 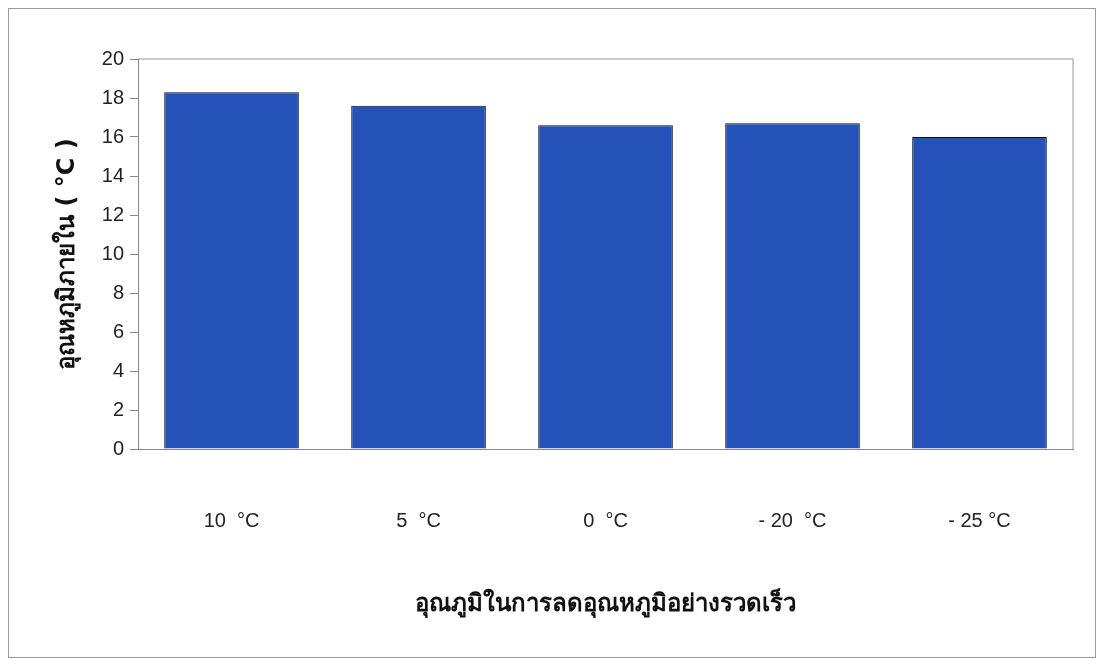 What do you see at coordinates (118, 330) in the screenshot?
I see `y-tick-label: 6` at bounding box center [118, 330].